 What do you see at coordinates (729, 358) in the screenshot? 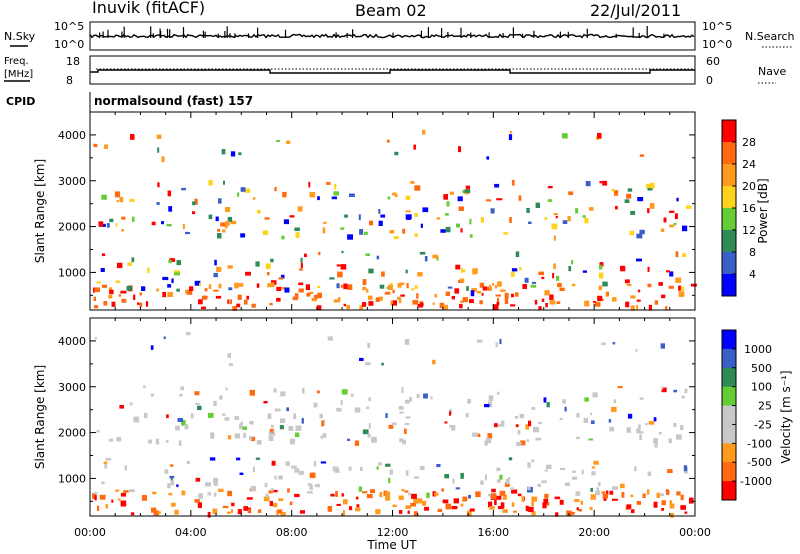
I see `colorbar-swatch` at bounding box center [729, 358].